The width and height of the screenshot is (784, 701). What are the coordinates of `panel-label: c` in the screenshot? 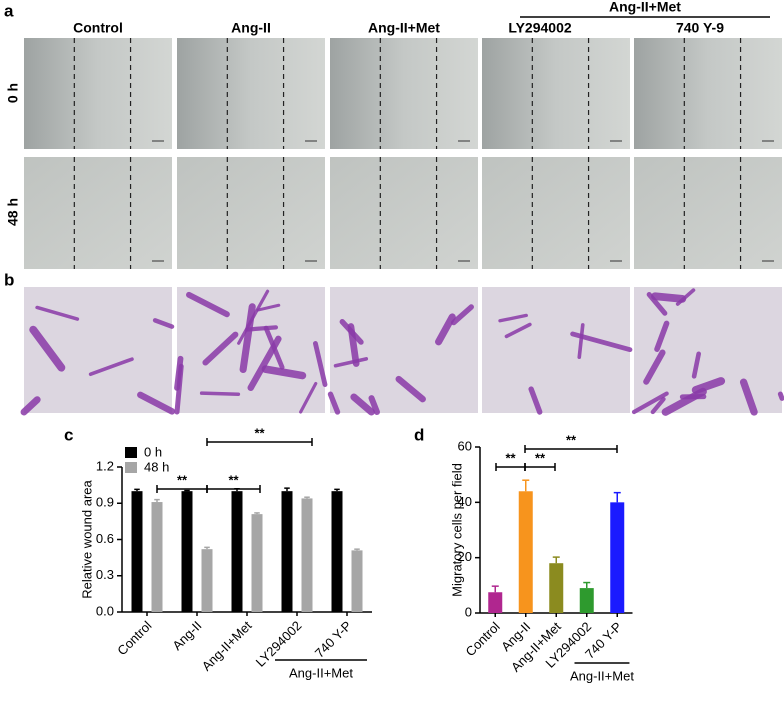 It's located at (68, 434).